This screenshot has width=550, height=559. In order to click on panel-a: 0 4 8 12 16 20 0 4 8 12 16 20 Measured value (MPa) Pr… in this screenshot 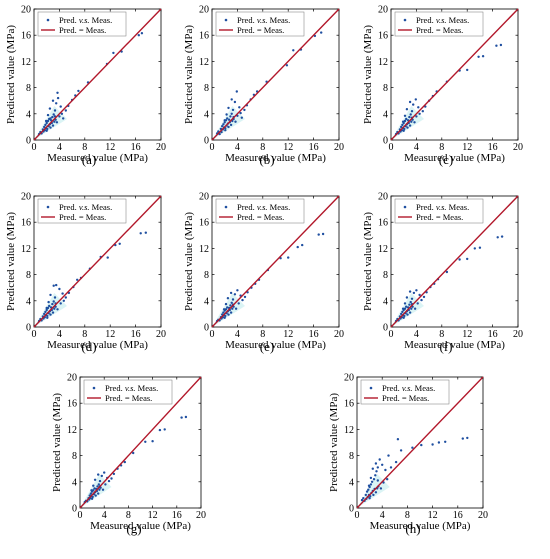, I will do `click(85, 86)`.